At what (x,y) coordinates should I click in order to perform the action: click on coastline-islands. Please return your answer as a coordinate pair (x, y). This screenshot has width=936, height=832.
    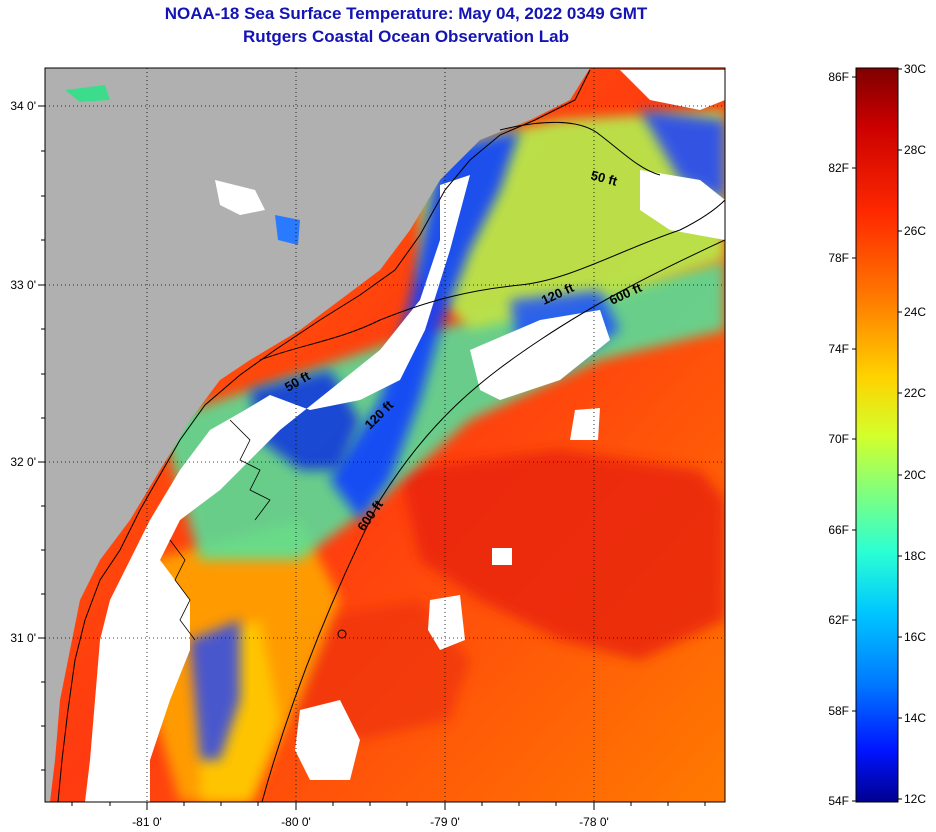
    Looking at the image, I should click on (220, 530).